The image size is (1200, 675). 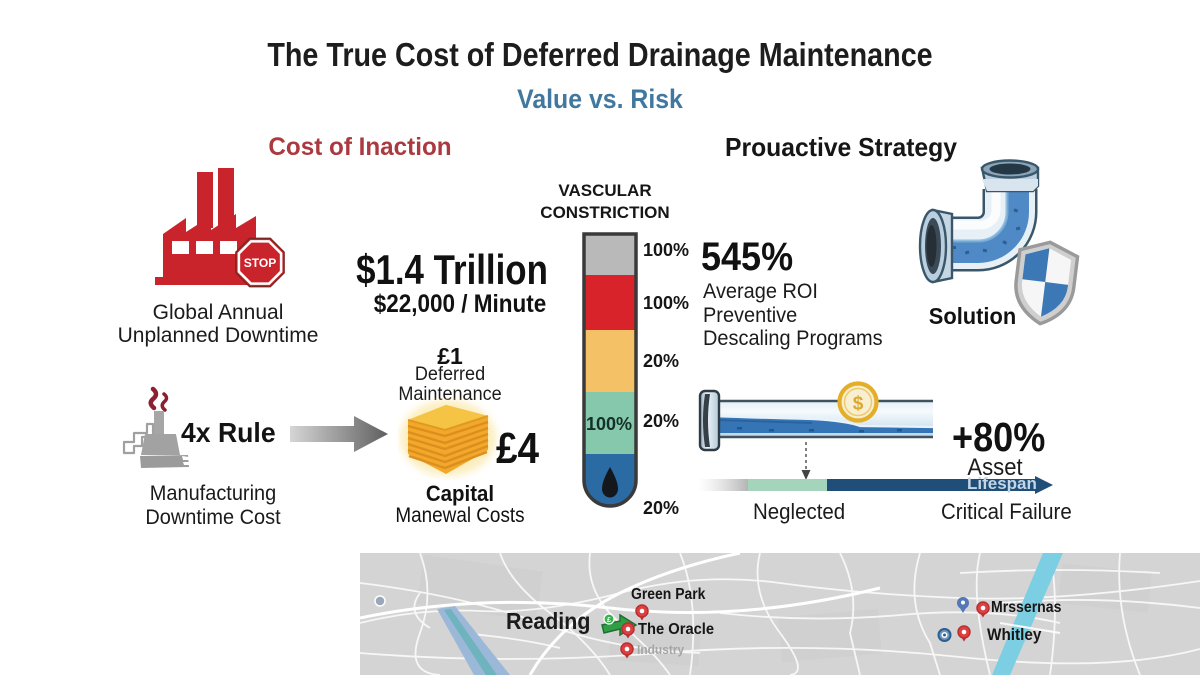 I want to click on svg-text: STOP, so click(x=260, y=263).